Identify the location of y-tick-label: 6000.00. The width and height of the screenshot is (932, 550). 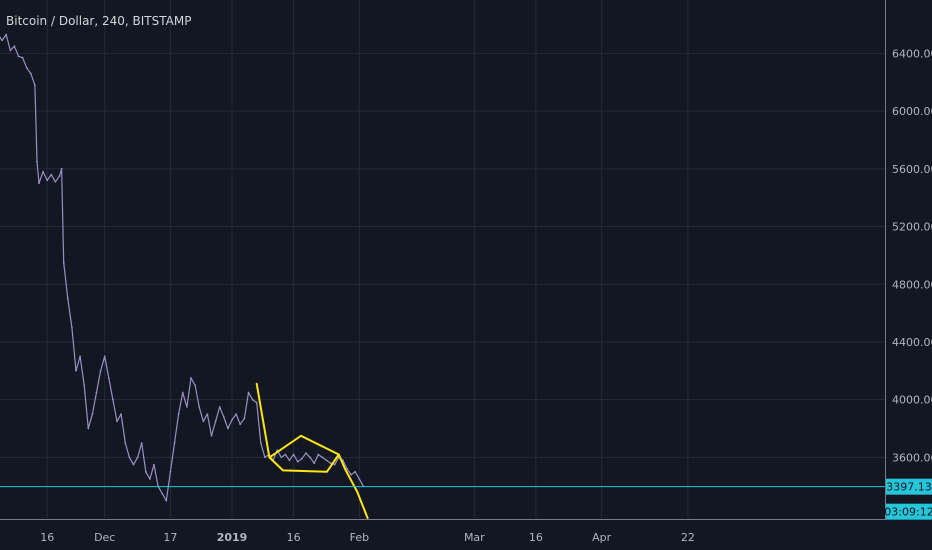
(912, 111).